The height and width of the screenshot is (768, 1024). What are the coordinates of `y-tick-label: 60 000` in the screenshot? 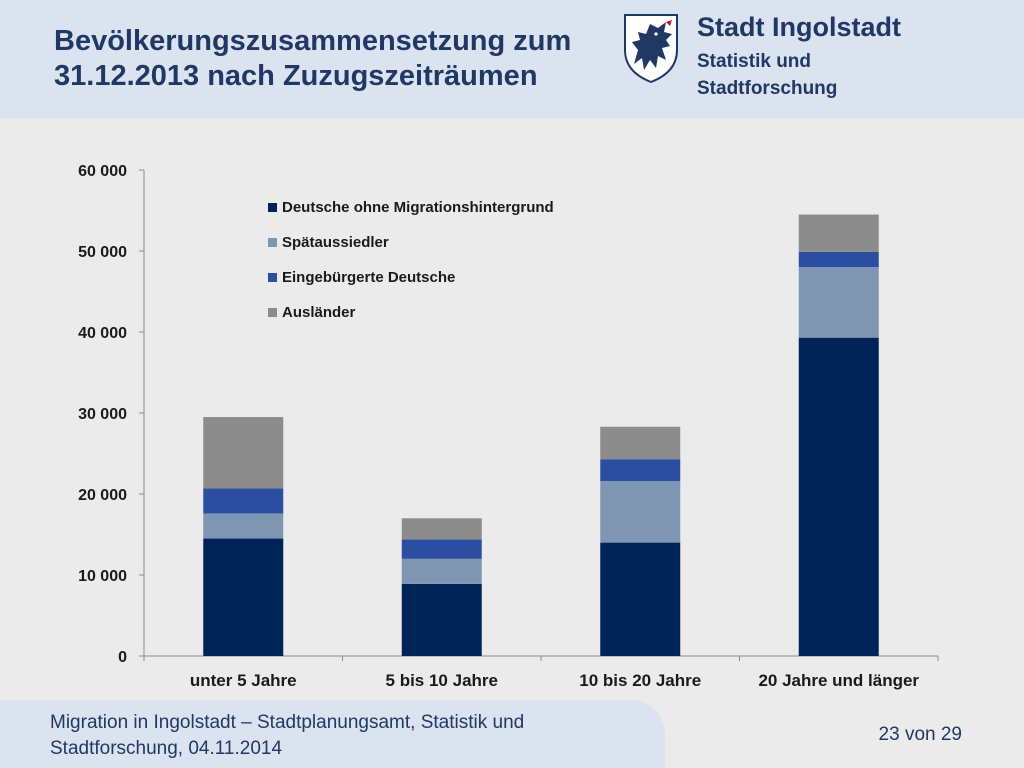 It's located at (102, 171).